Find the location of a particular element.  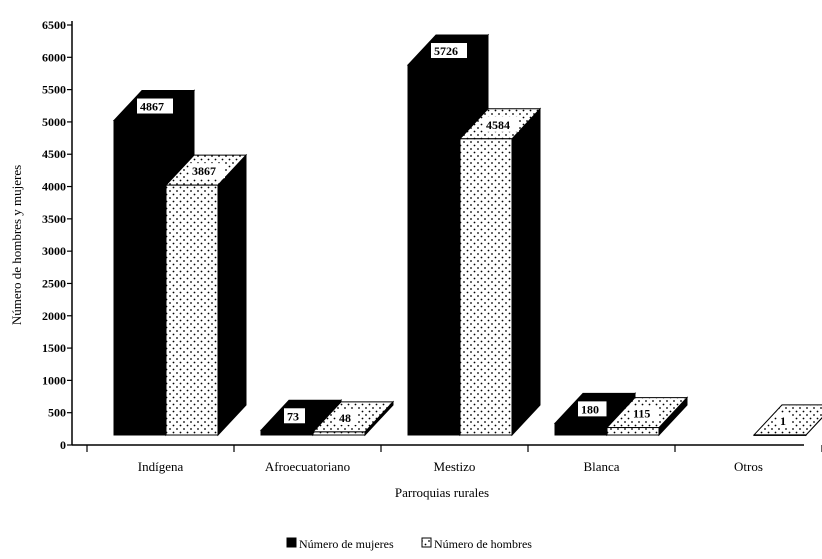

data-label: 5726 is located at coordinates (446, 51).